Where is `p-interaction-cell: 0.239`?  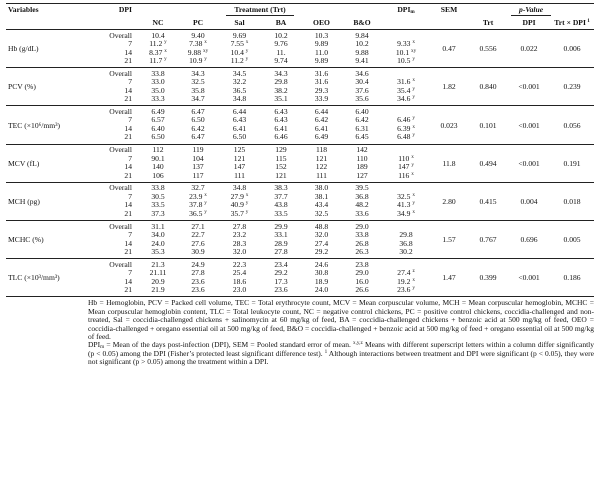
p-interaction-cell: 0.239 is located at coordinates (572, 87).